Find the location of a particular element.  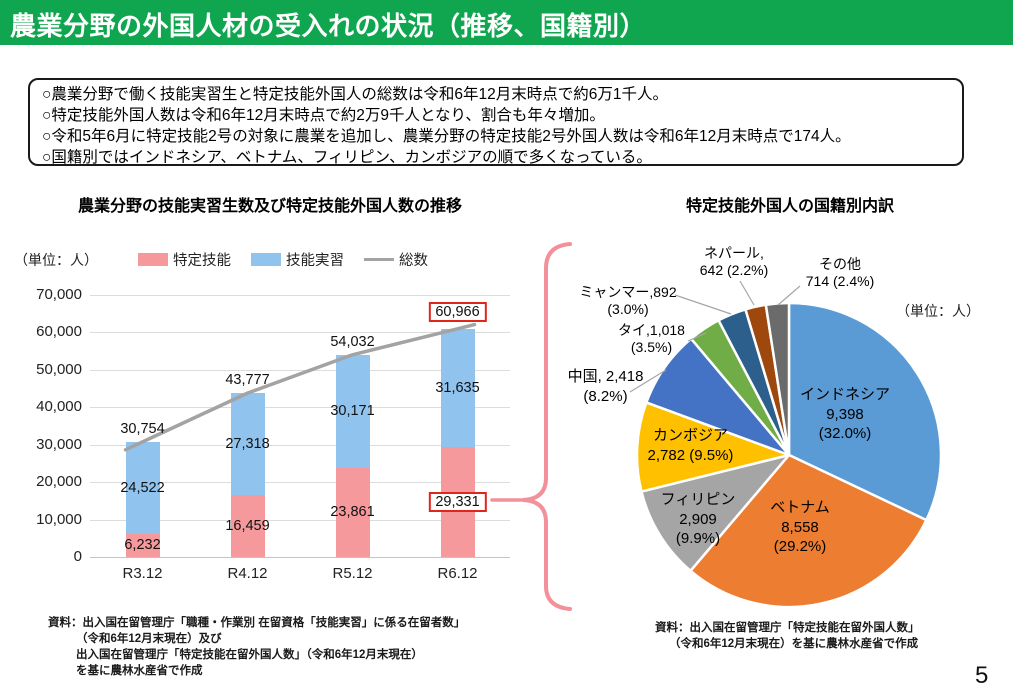

pie-slice-ベトナム is located at coordinates (808, 531).